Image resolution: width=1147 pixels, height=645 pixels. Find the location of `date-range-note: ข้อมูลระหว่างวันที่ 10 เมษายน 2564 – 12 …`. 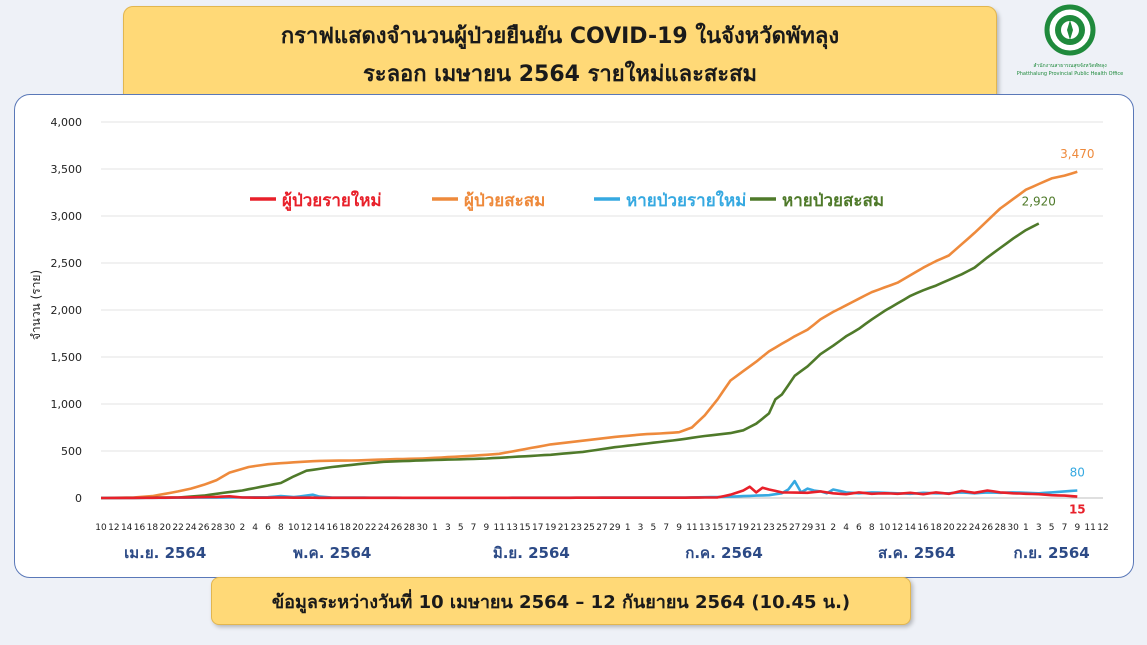

date-range-note: ข้อมูลระหว่างวันที่ 10 เมษายน 2564 – 12 … is located at coordinates (561, 602).